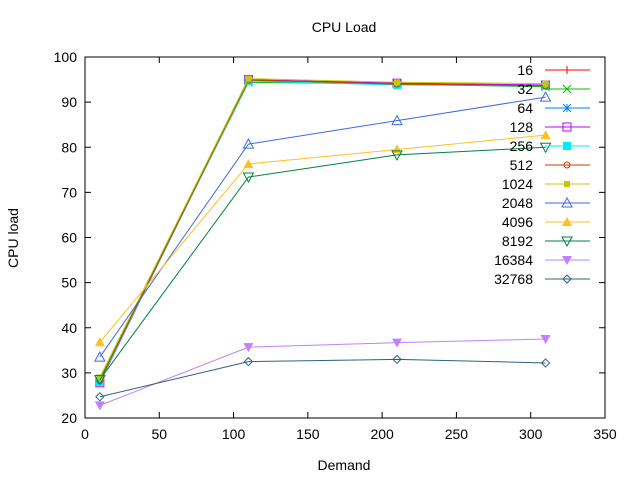 The height and width of the screenshot is (480, 640). Describe the element at coordinates (69, 283) in the screenshot. I see `y-tick-label: 50` at that location.